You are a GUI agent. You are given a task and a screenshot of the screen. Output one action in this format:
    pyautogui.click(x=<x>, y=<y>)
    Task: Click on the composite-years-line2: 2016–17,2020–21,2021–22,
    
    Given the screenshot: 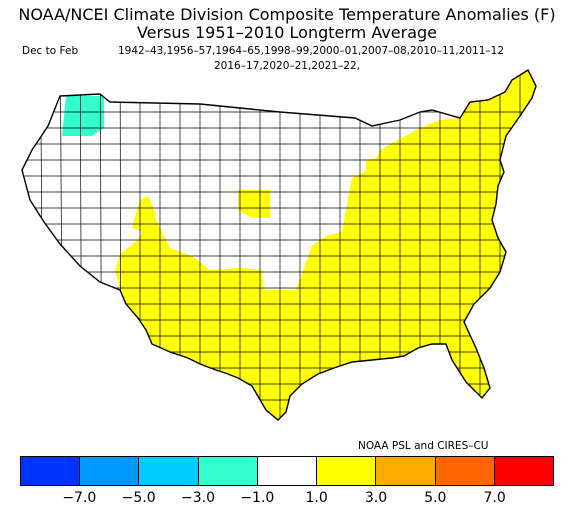 What is the action you would take?
    pyautogui.click(x=286, y=66)
    